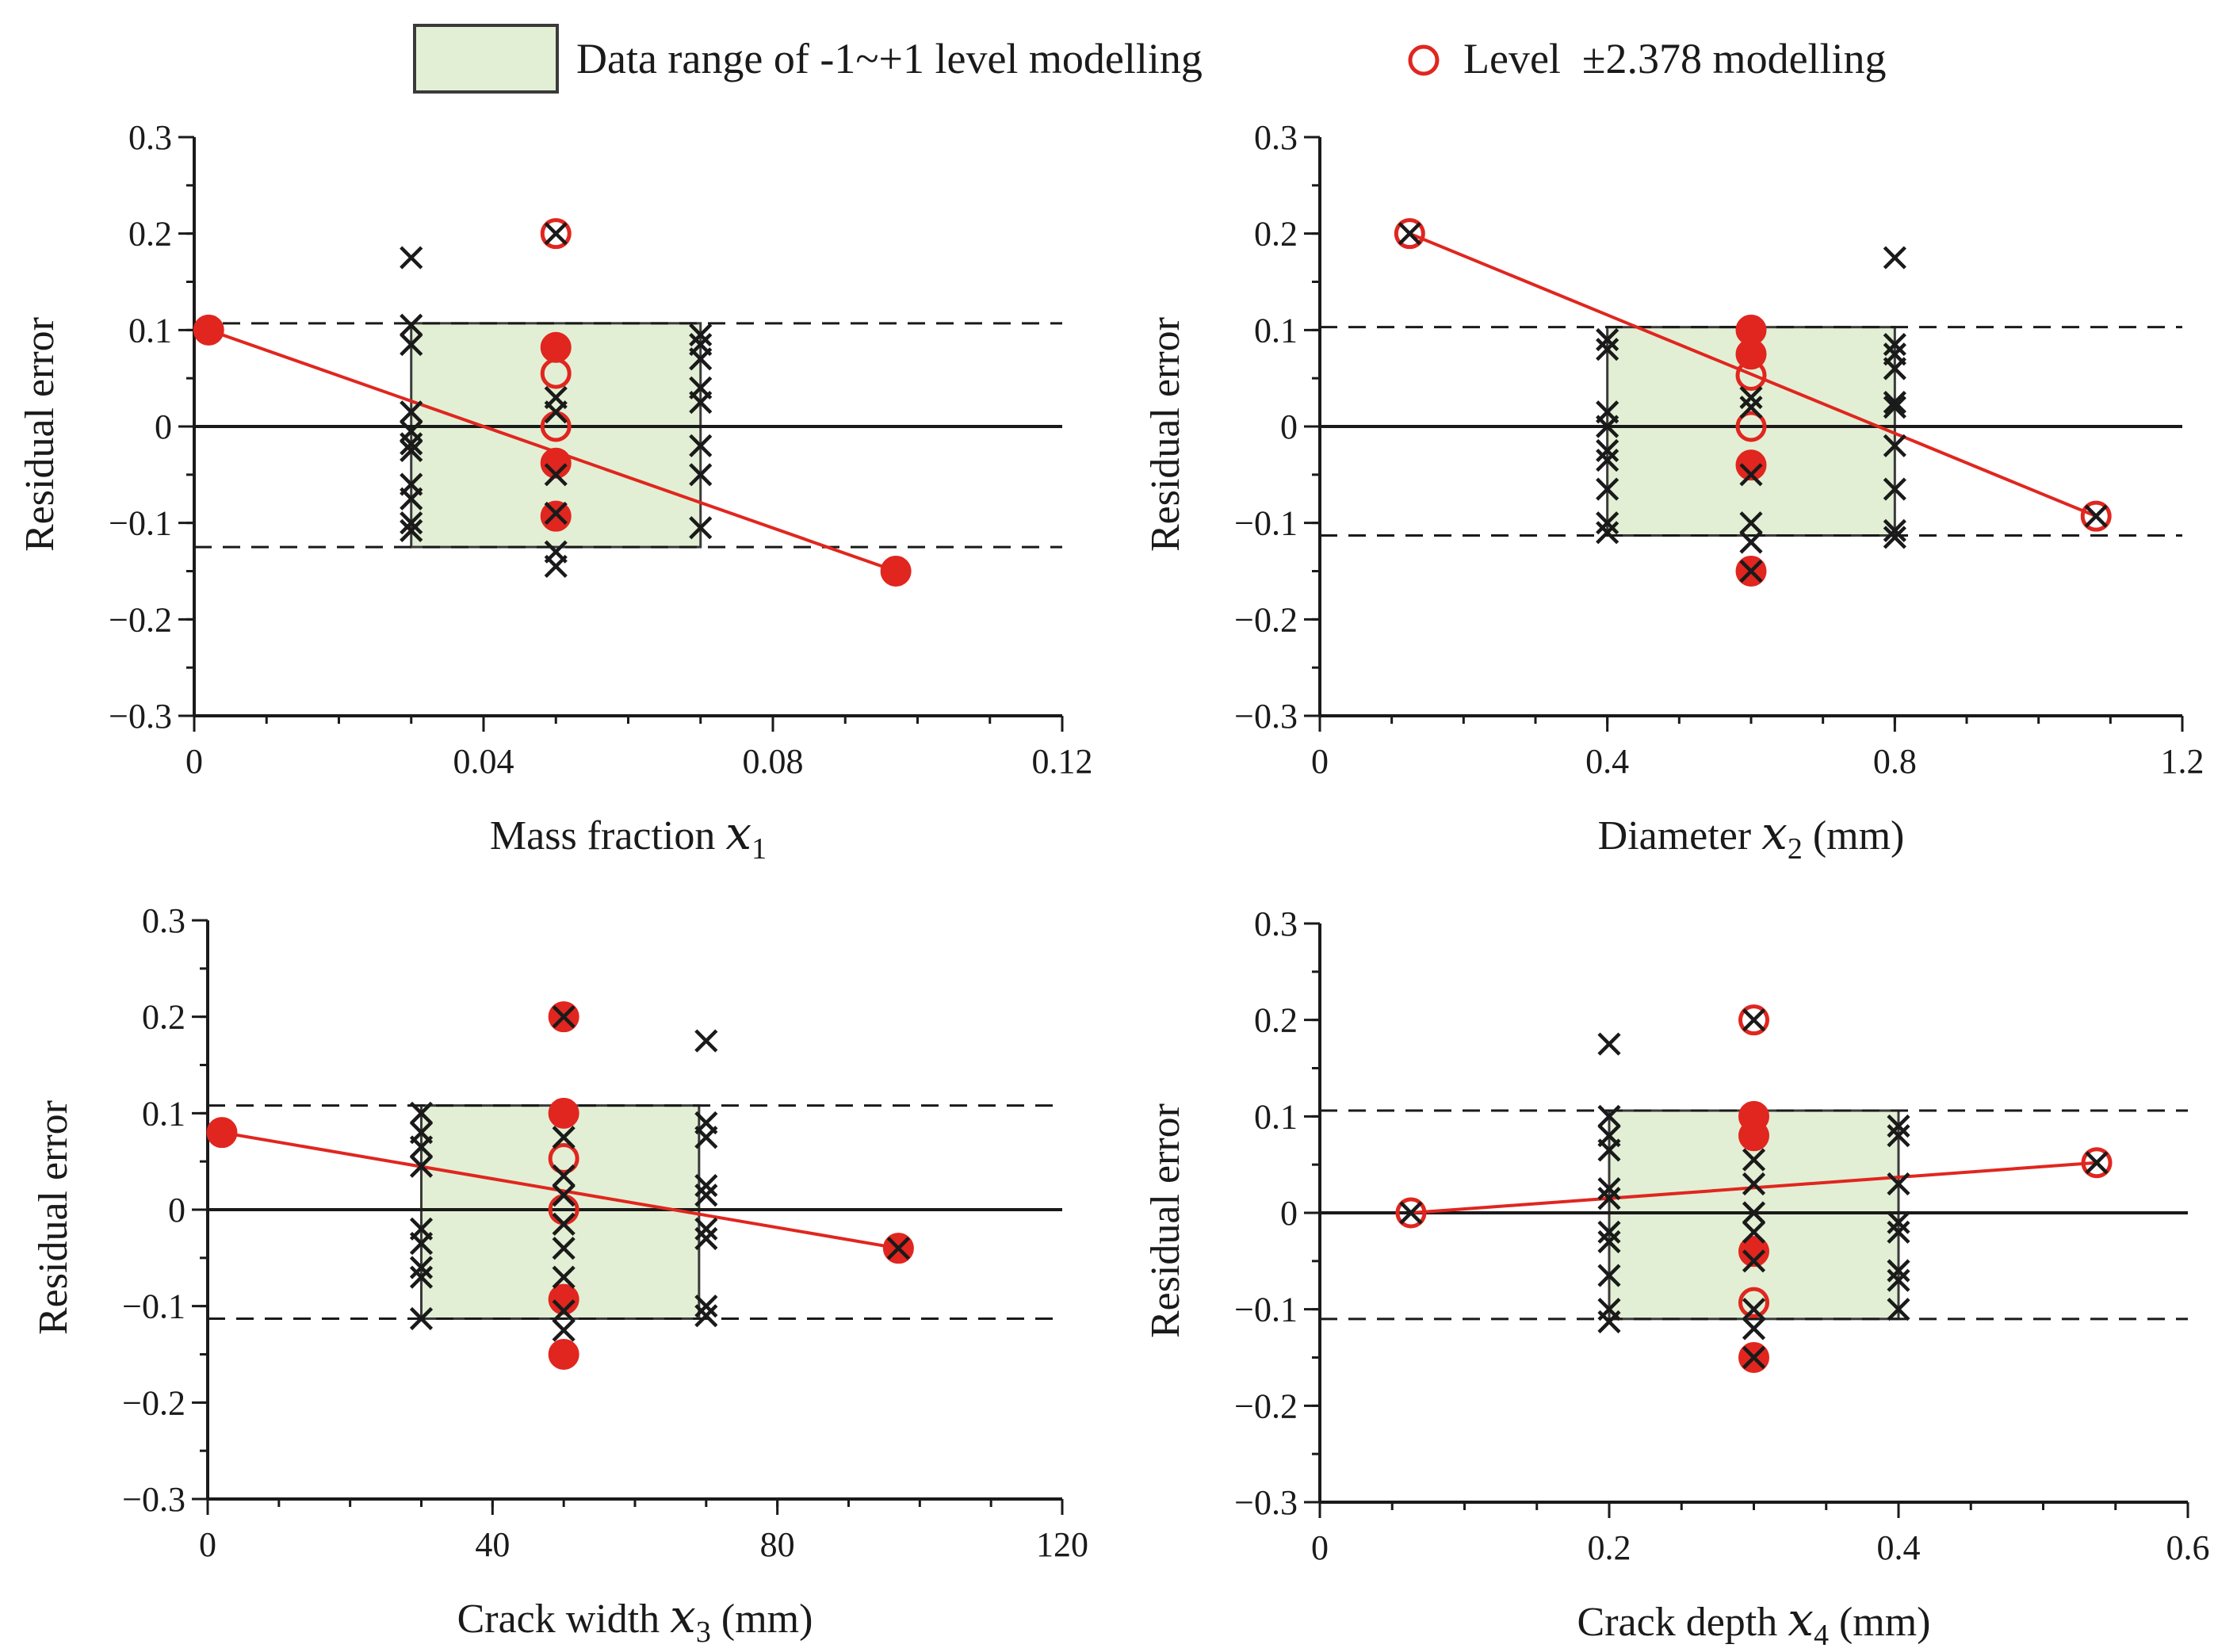 This screenshot has width=2237, height=1652. What do you see at coordinates (140, 523) in the screenshot?
I see `chart-x1-y-tick-label: −0.1` at bounding box center [140, 523].